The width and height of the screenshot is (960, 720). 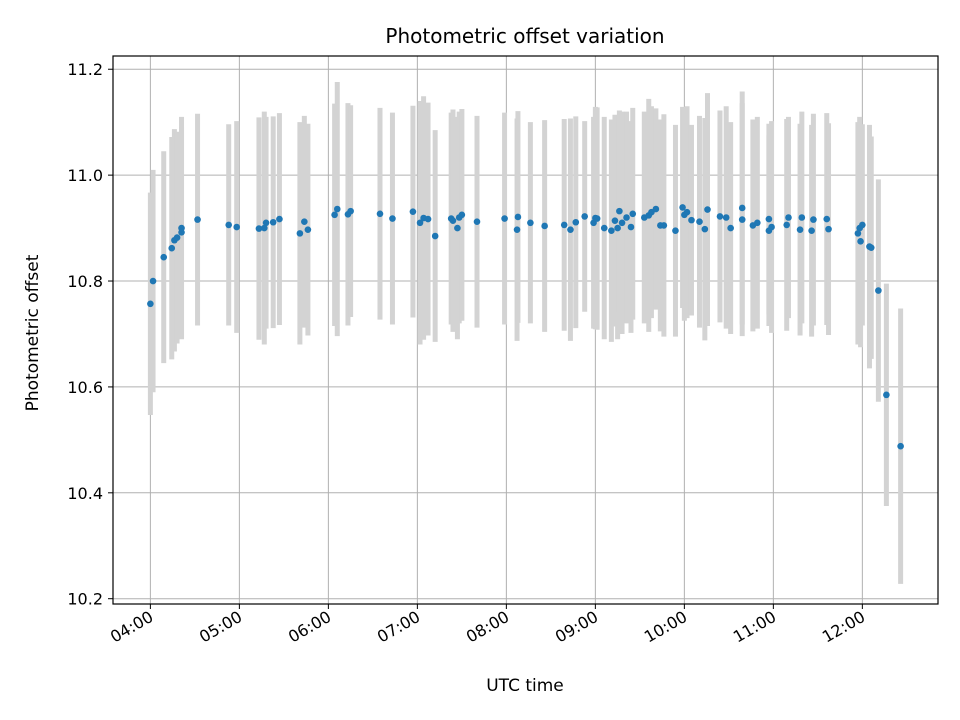 What do you see at coordinates (90, 334) in the screenshot?
I see `y-axis: 10.2 10.4 10.6 10.8 11.0 11.2` at bounding box center [90, 334].